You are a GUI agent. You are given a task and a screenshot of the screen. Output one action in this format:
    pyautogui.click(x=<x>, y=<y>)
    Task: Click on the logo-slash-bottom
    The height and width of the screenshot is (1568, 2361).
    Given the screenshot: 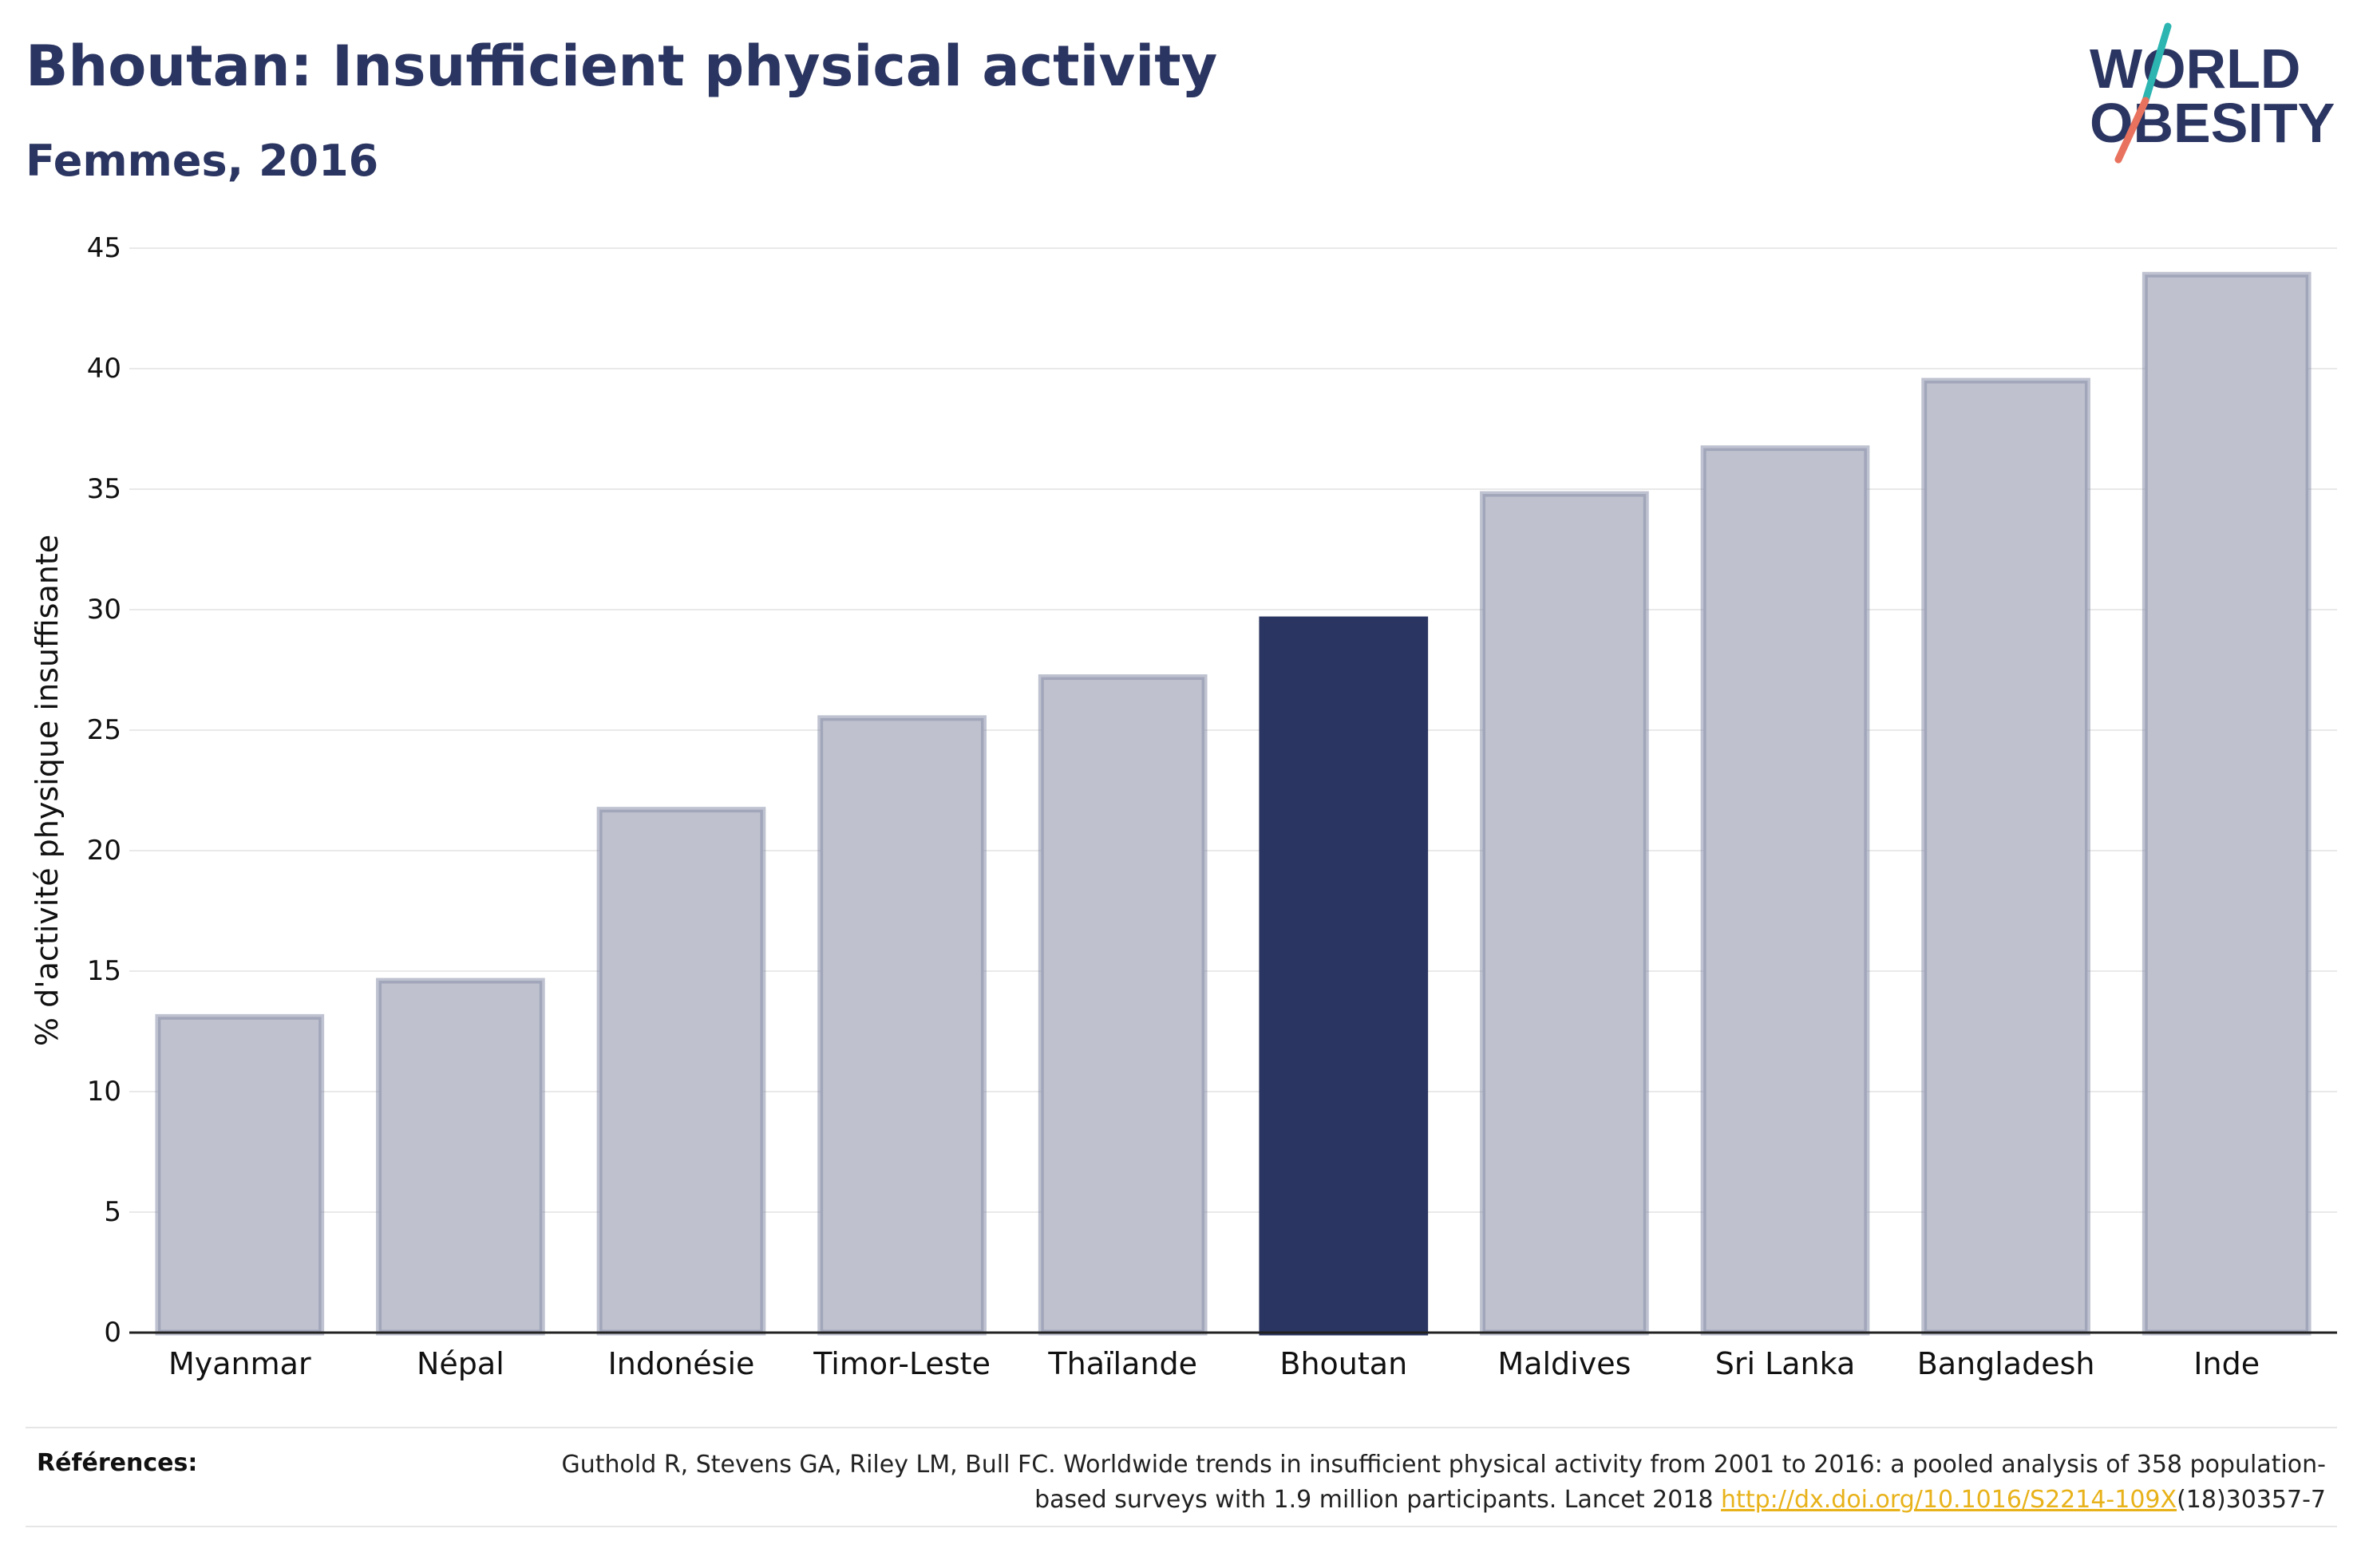 What is the action you would take?
    pyautogui.click(x=2131, y=130)
    